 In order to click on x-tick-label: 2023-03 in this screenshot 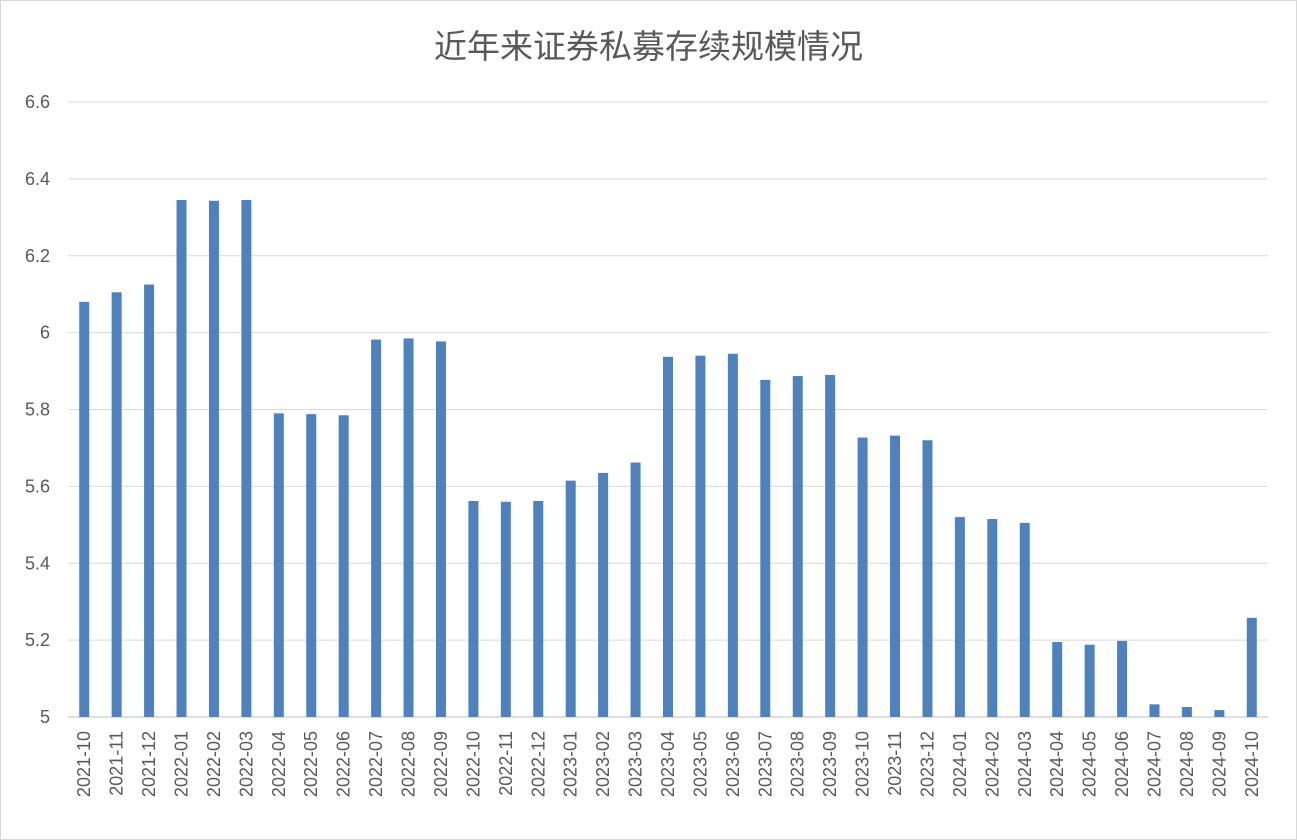, I will do `click(636, 764)`.